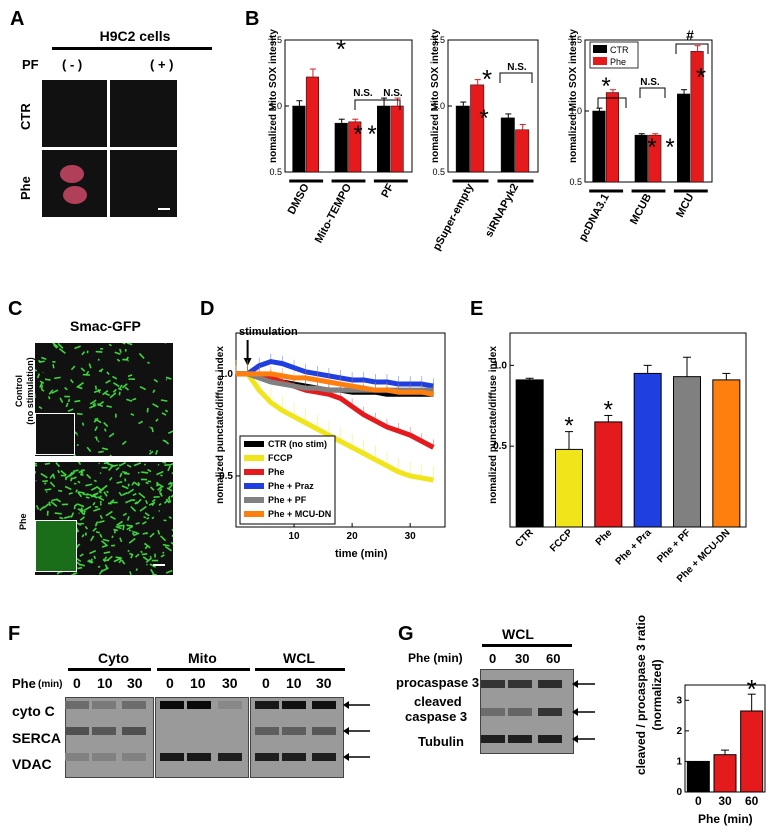  What do you see at coordinates (752, 801) in the screenshot?
I see `category-label: 60` at bounding box center [752, 801].